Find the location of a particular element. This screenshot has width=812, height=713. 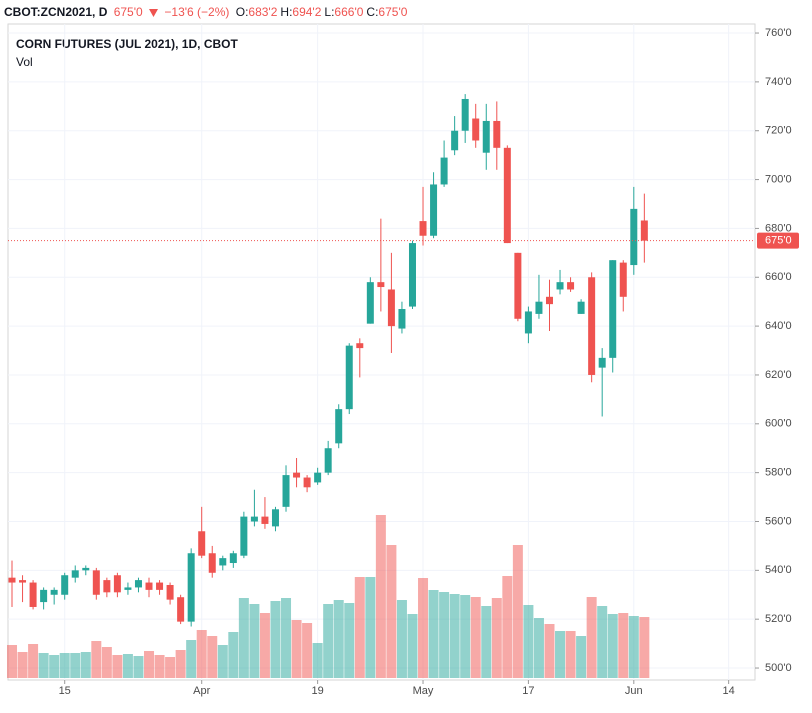

ohlc-key: L: is located at coordinates (329, 12).